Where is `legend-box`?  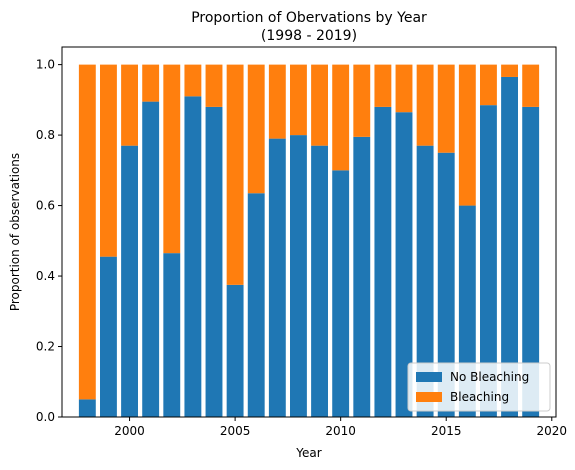
legend-box is located at coordinates (479, 387).